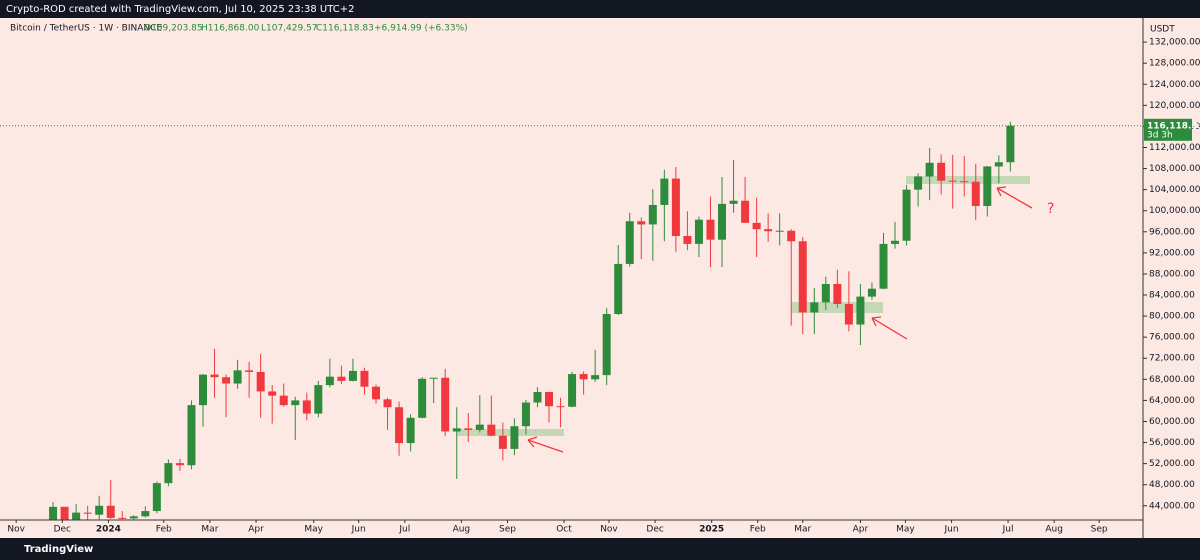  I want to click on x-tick-label: Apr, so click(861, 530).